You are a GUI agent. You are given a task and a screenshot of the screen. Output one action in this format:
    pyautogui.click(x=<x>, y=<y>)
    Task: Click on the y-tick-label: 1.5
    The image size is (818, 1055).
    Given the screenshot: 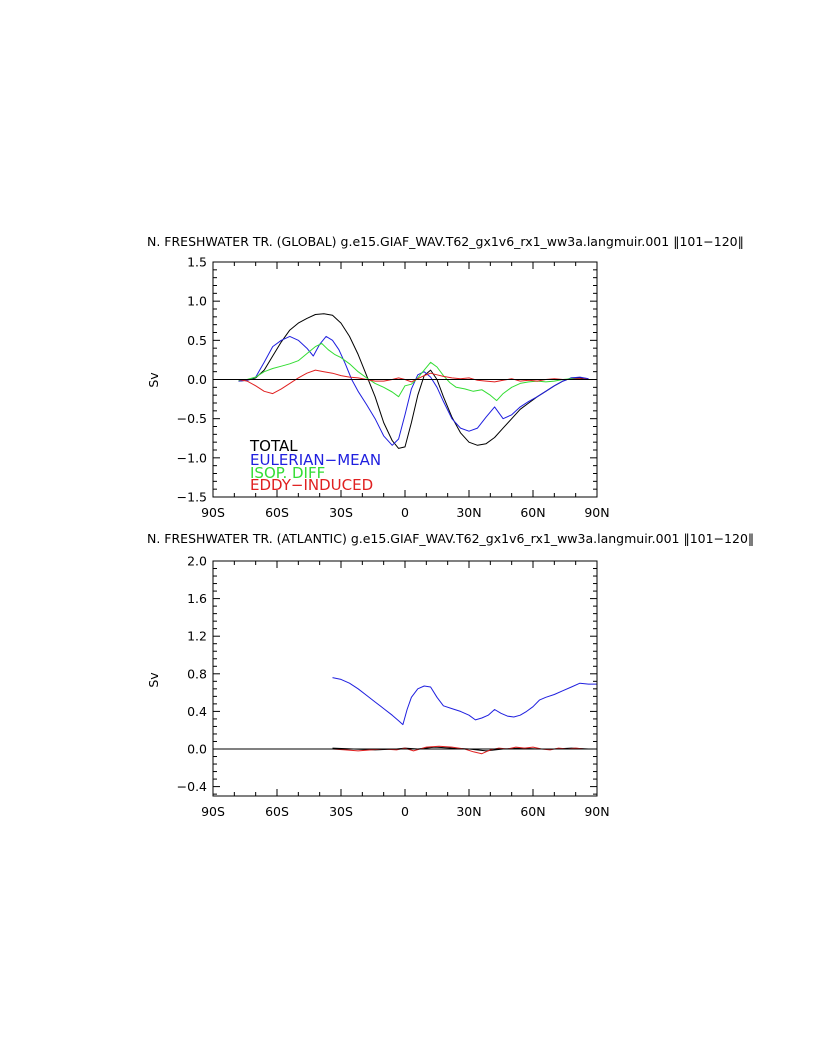 What is the action you would take?
    pyautogui.click(x=197, y=262)
    